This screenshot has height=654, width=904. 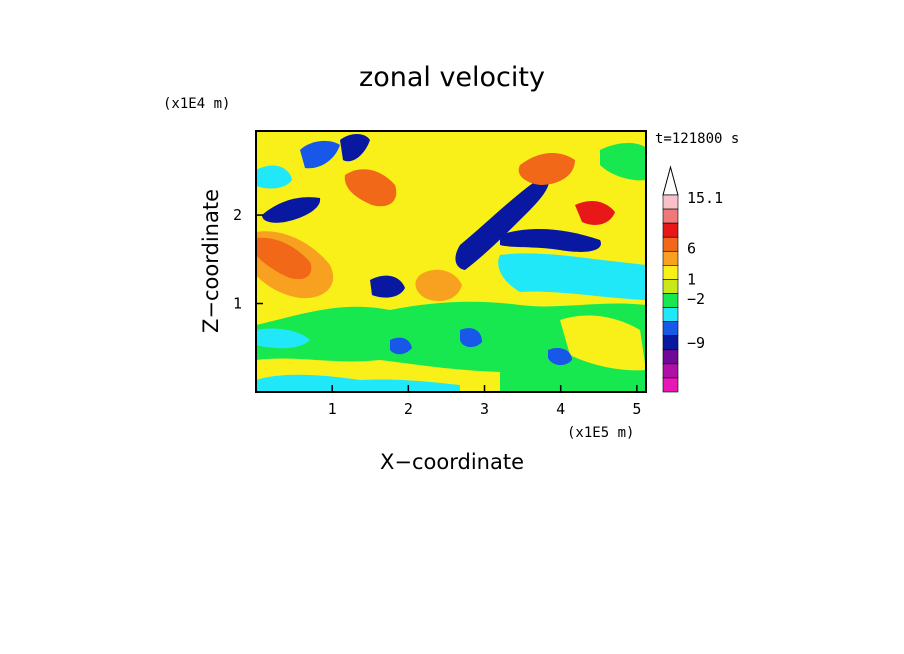 What do you see at coordinates (320, 154) in the screenshot?
I see `region-blue-top-left` at bounding box center [320, 154].